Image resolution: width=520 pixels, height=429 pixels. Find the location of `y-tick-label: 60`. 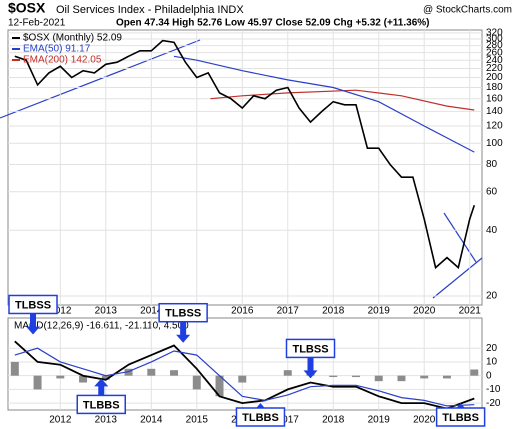

y-tick-label: 60 is located at coordinates (492, 191).